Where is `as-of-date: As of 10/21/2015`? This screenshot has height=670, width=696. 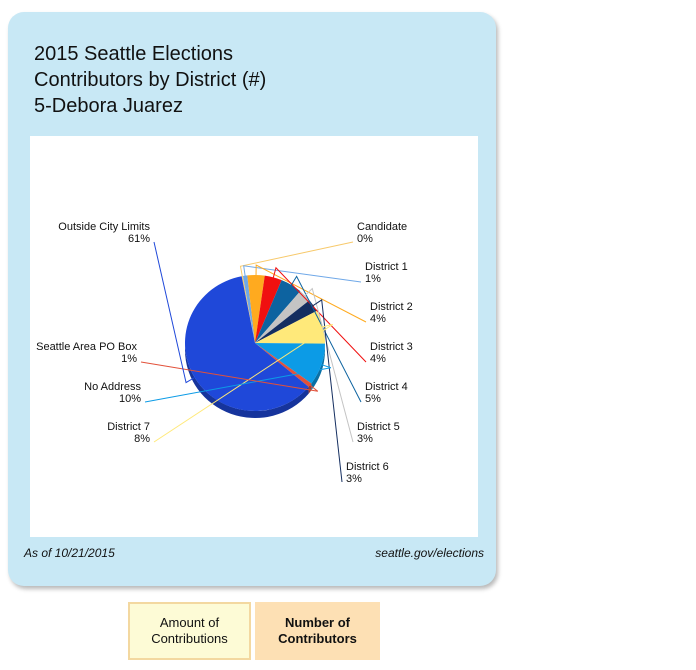
as-of-date: As of 10/21/2015 is located at coordinates (69, 553).